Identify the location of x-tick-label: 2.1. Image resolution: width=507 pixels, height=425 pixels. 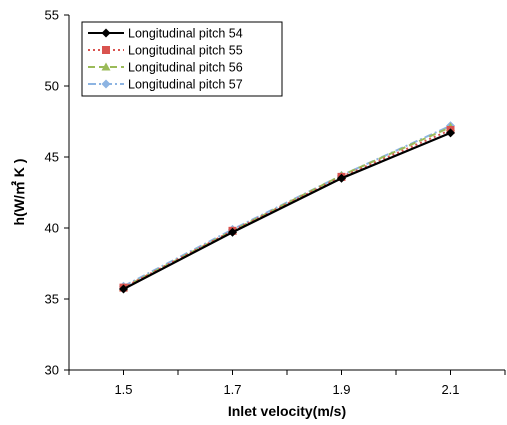
(450, 389).